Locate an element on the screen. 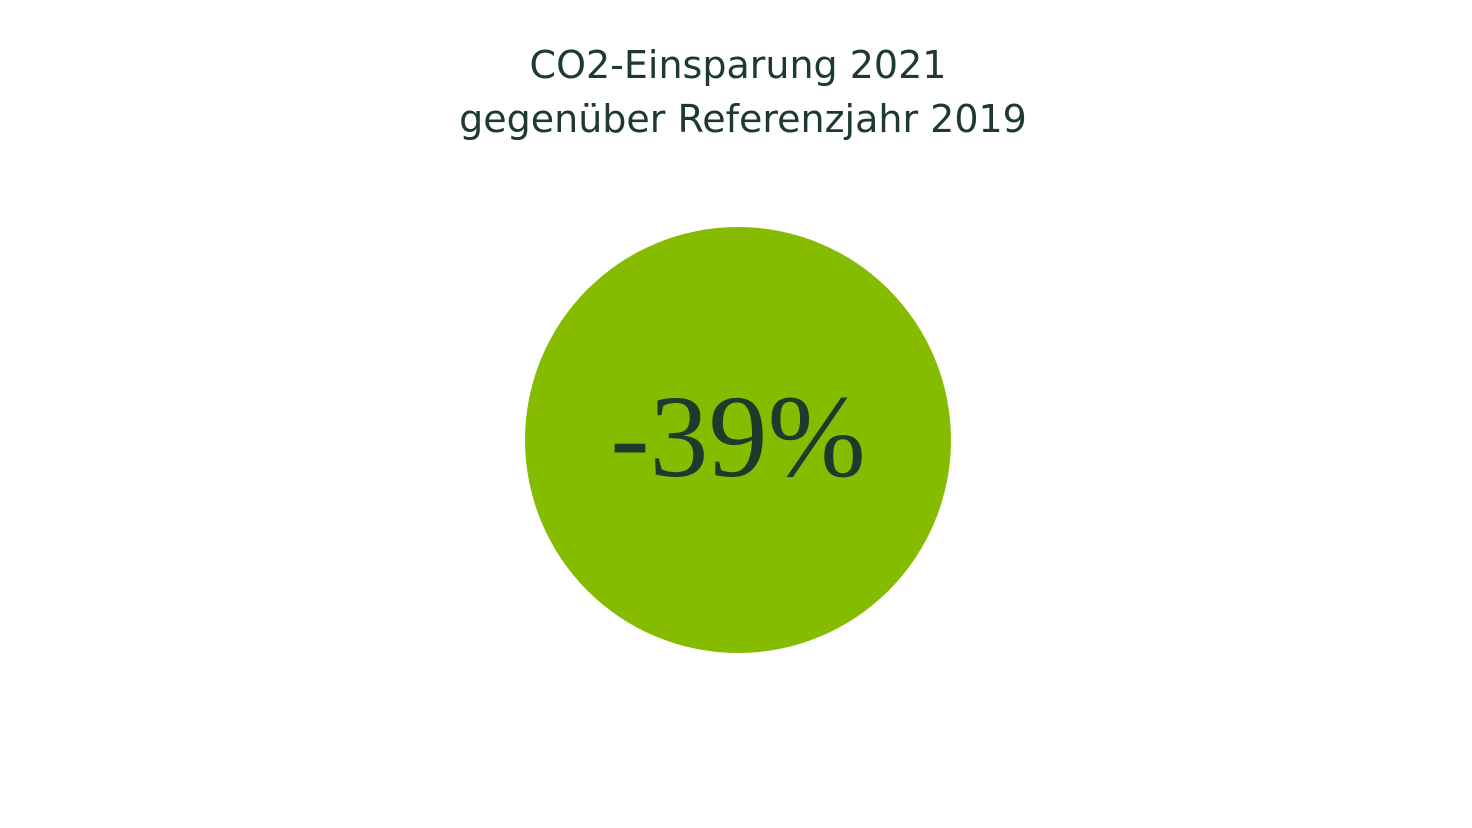 Image resolution: width=1472 pixels, height=828 pixels. title-line: CO2-Einsparung 2021 is located at coordinates (738, 65).